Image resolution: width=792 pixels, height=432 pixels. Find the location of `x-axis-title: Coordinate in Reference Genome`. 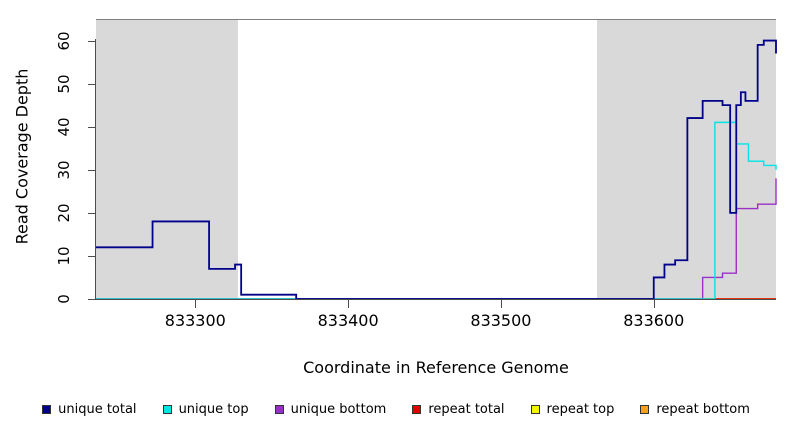

x-axis-title: Coordinate in Reference Genome is located at coordinates (436, 367).